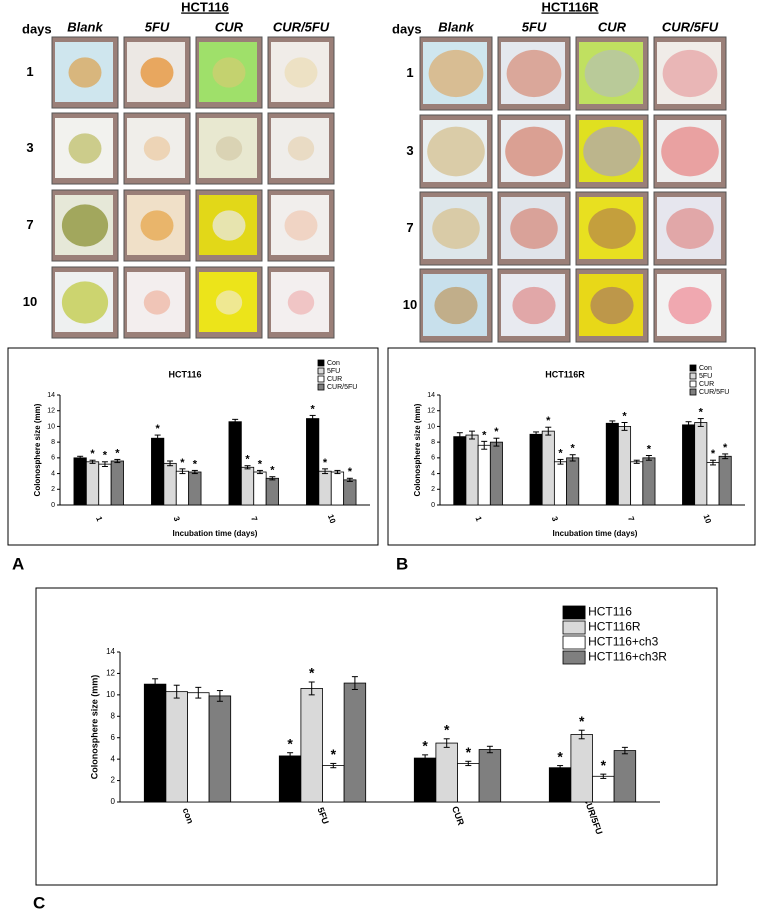 The image size is (759, 921). I want to click on legend-label: Con, so click(705, 368).